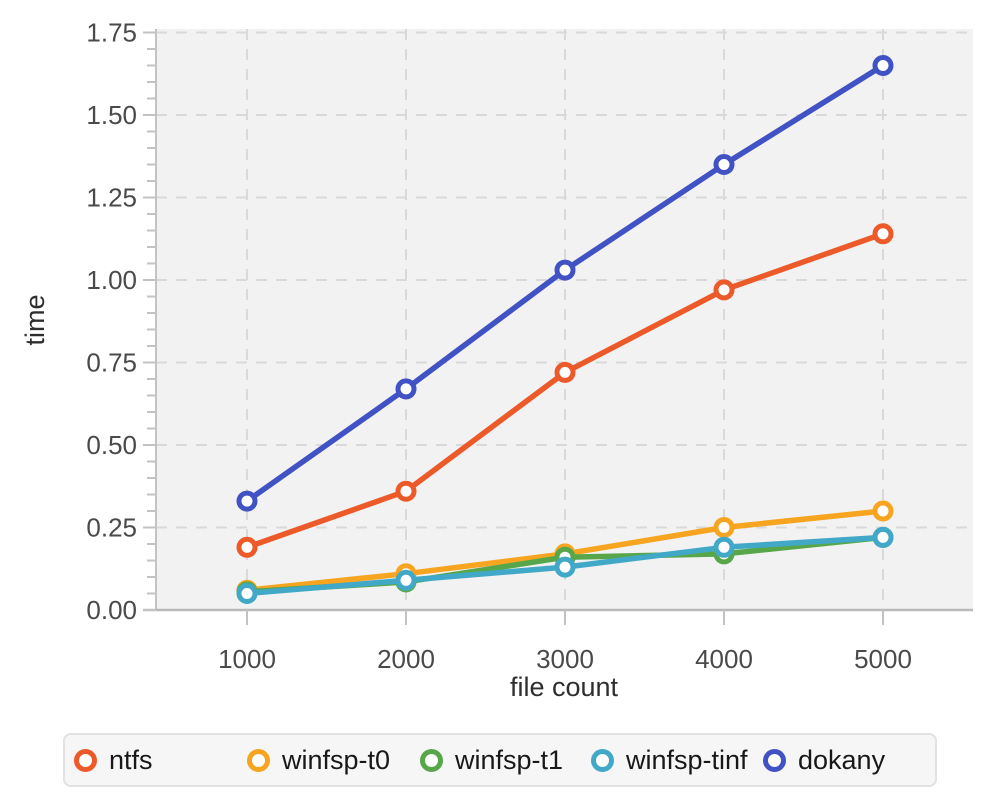 This screenshot has width=1000, height=800. Describe the element at coordinates (247, 659) in the screenshot. I see `x-tick-label: 1000` at that location.